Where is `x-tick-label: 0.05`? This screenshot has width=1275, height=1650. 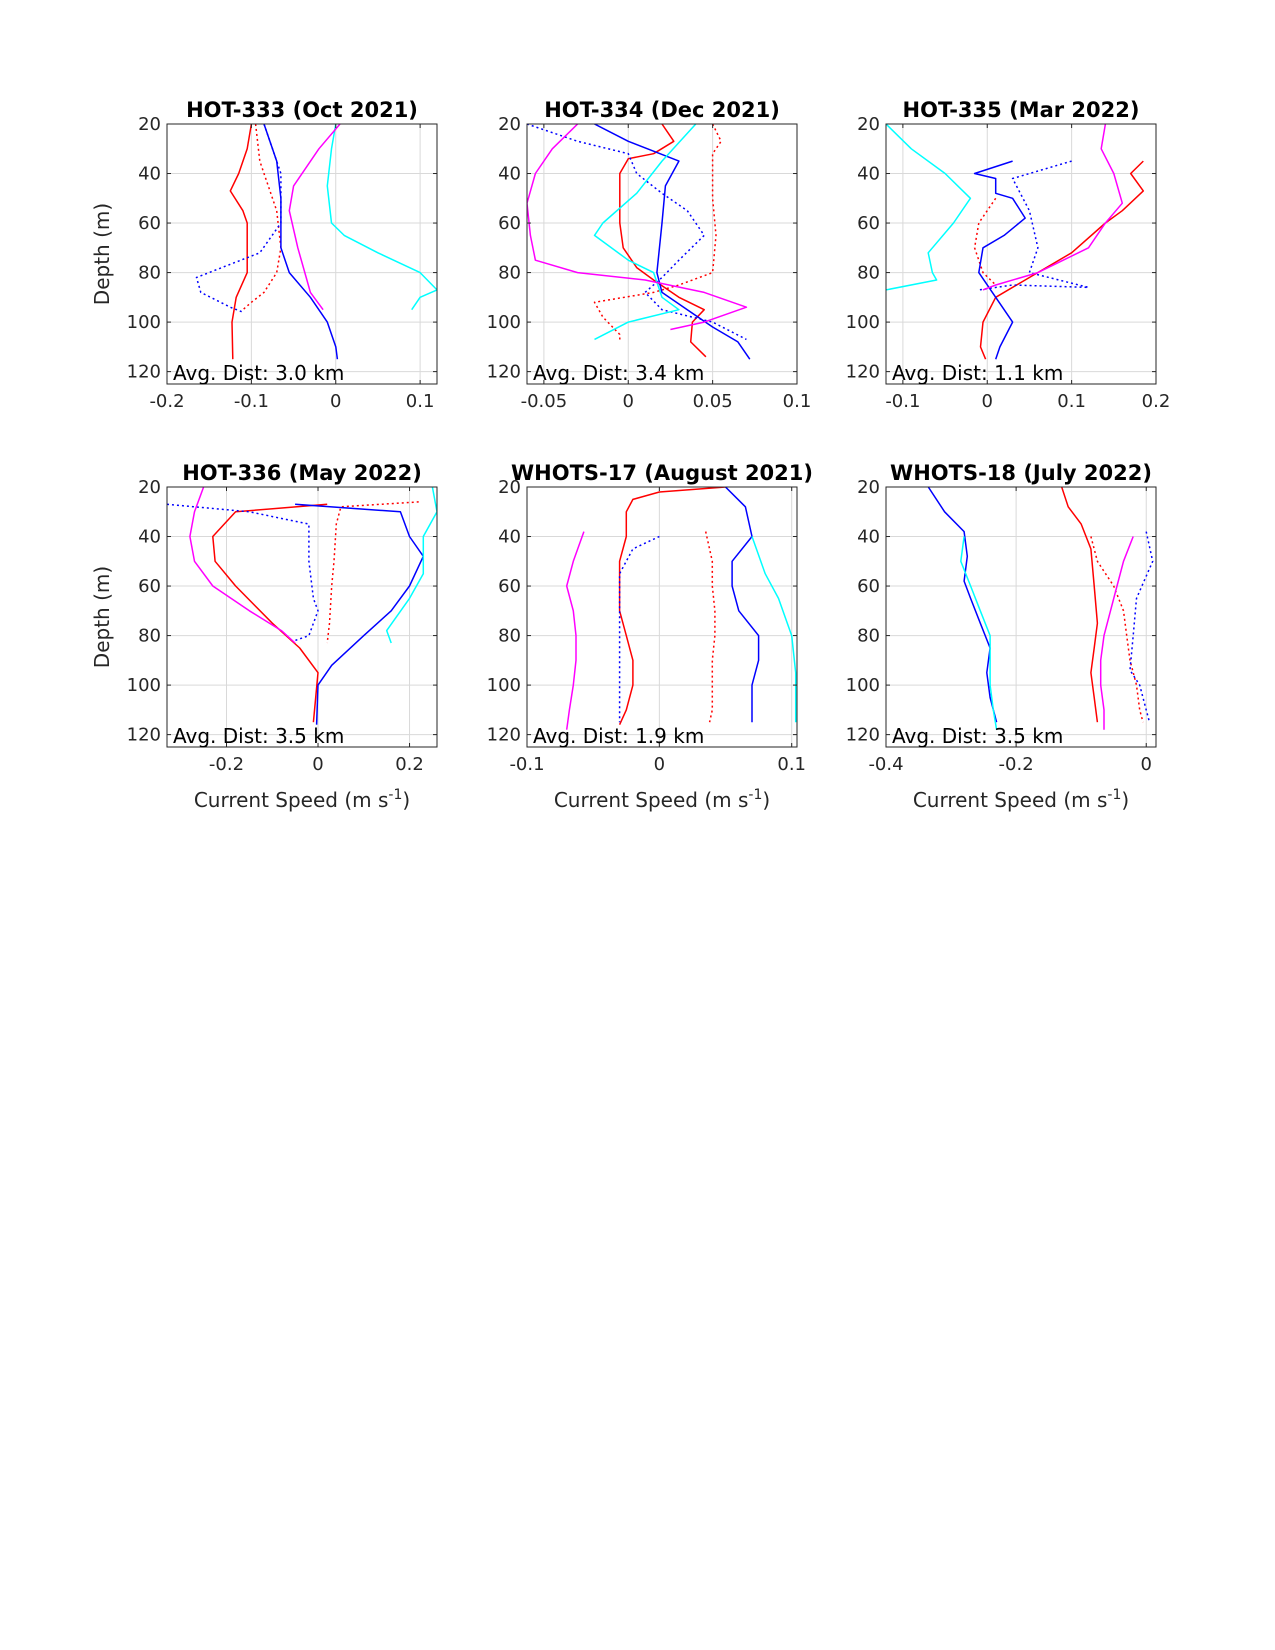
x-tick-label: 0.05 is located at coordinates (713, 401).